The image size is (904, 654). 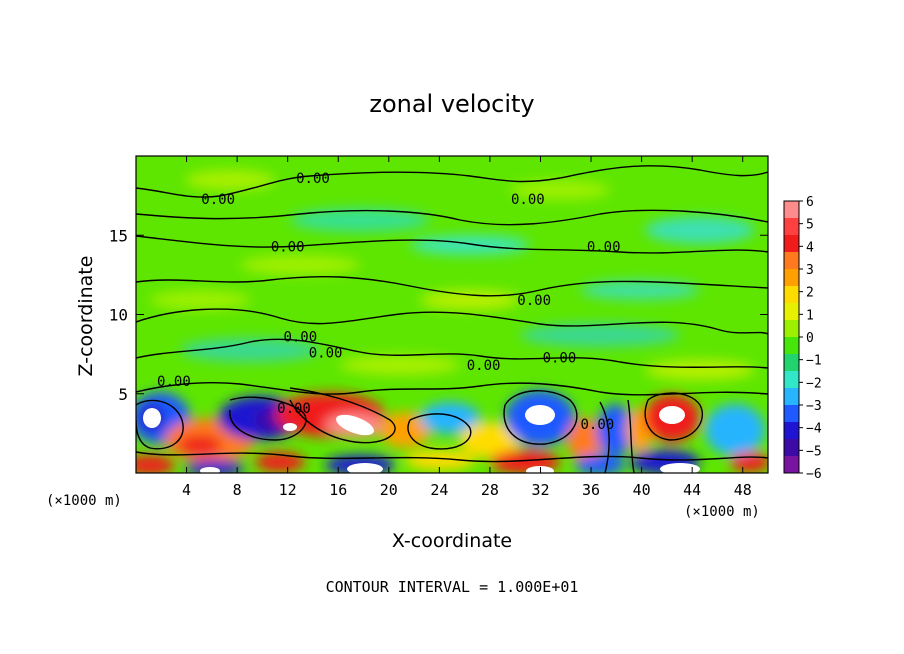 I want to click on colorbar-tick-label: 0, so click(x=810, y=338).